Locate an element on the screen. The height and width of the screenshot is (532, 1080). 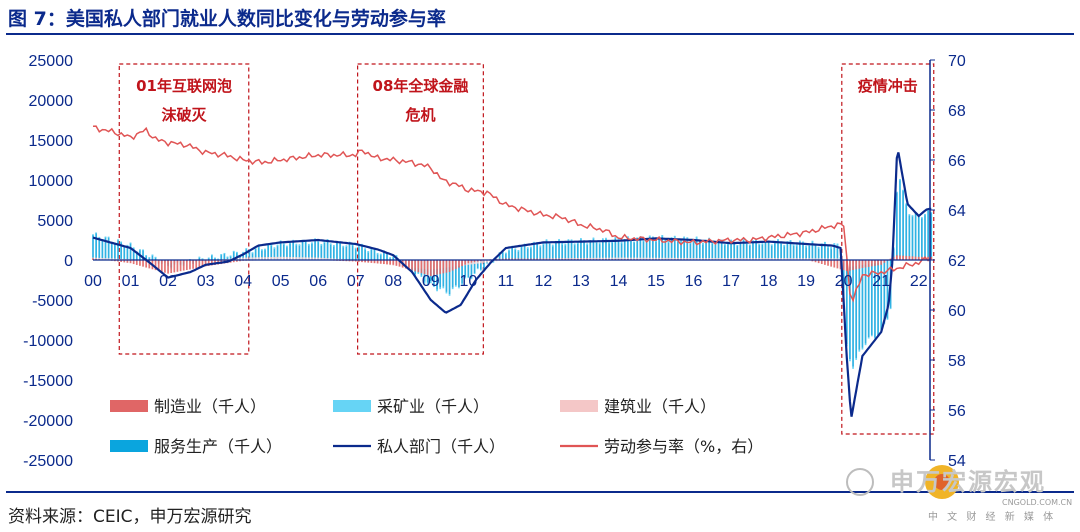
legend-label-lfpr: 劳动参与率（%，右） is located at coordinates (683, 446).